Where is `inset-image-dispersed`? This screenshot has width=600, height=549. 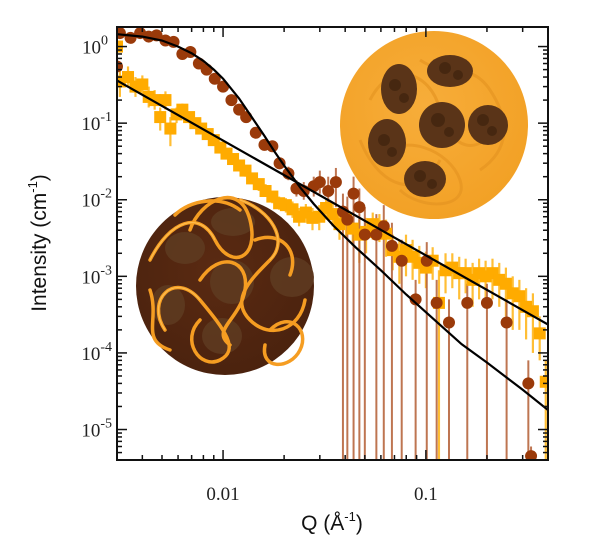 inset-image-dispersed is located at coordinates (225, 285).